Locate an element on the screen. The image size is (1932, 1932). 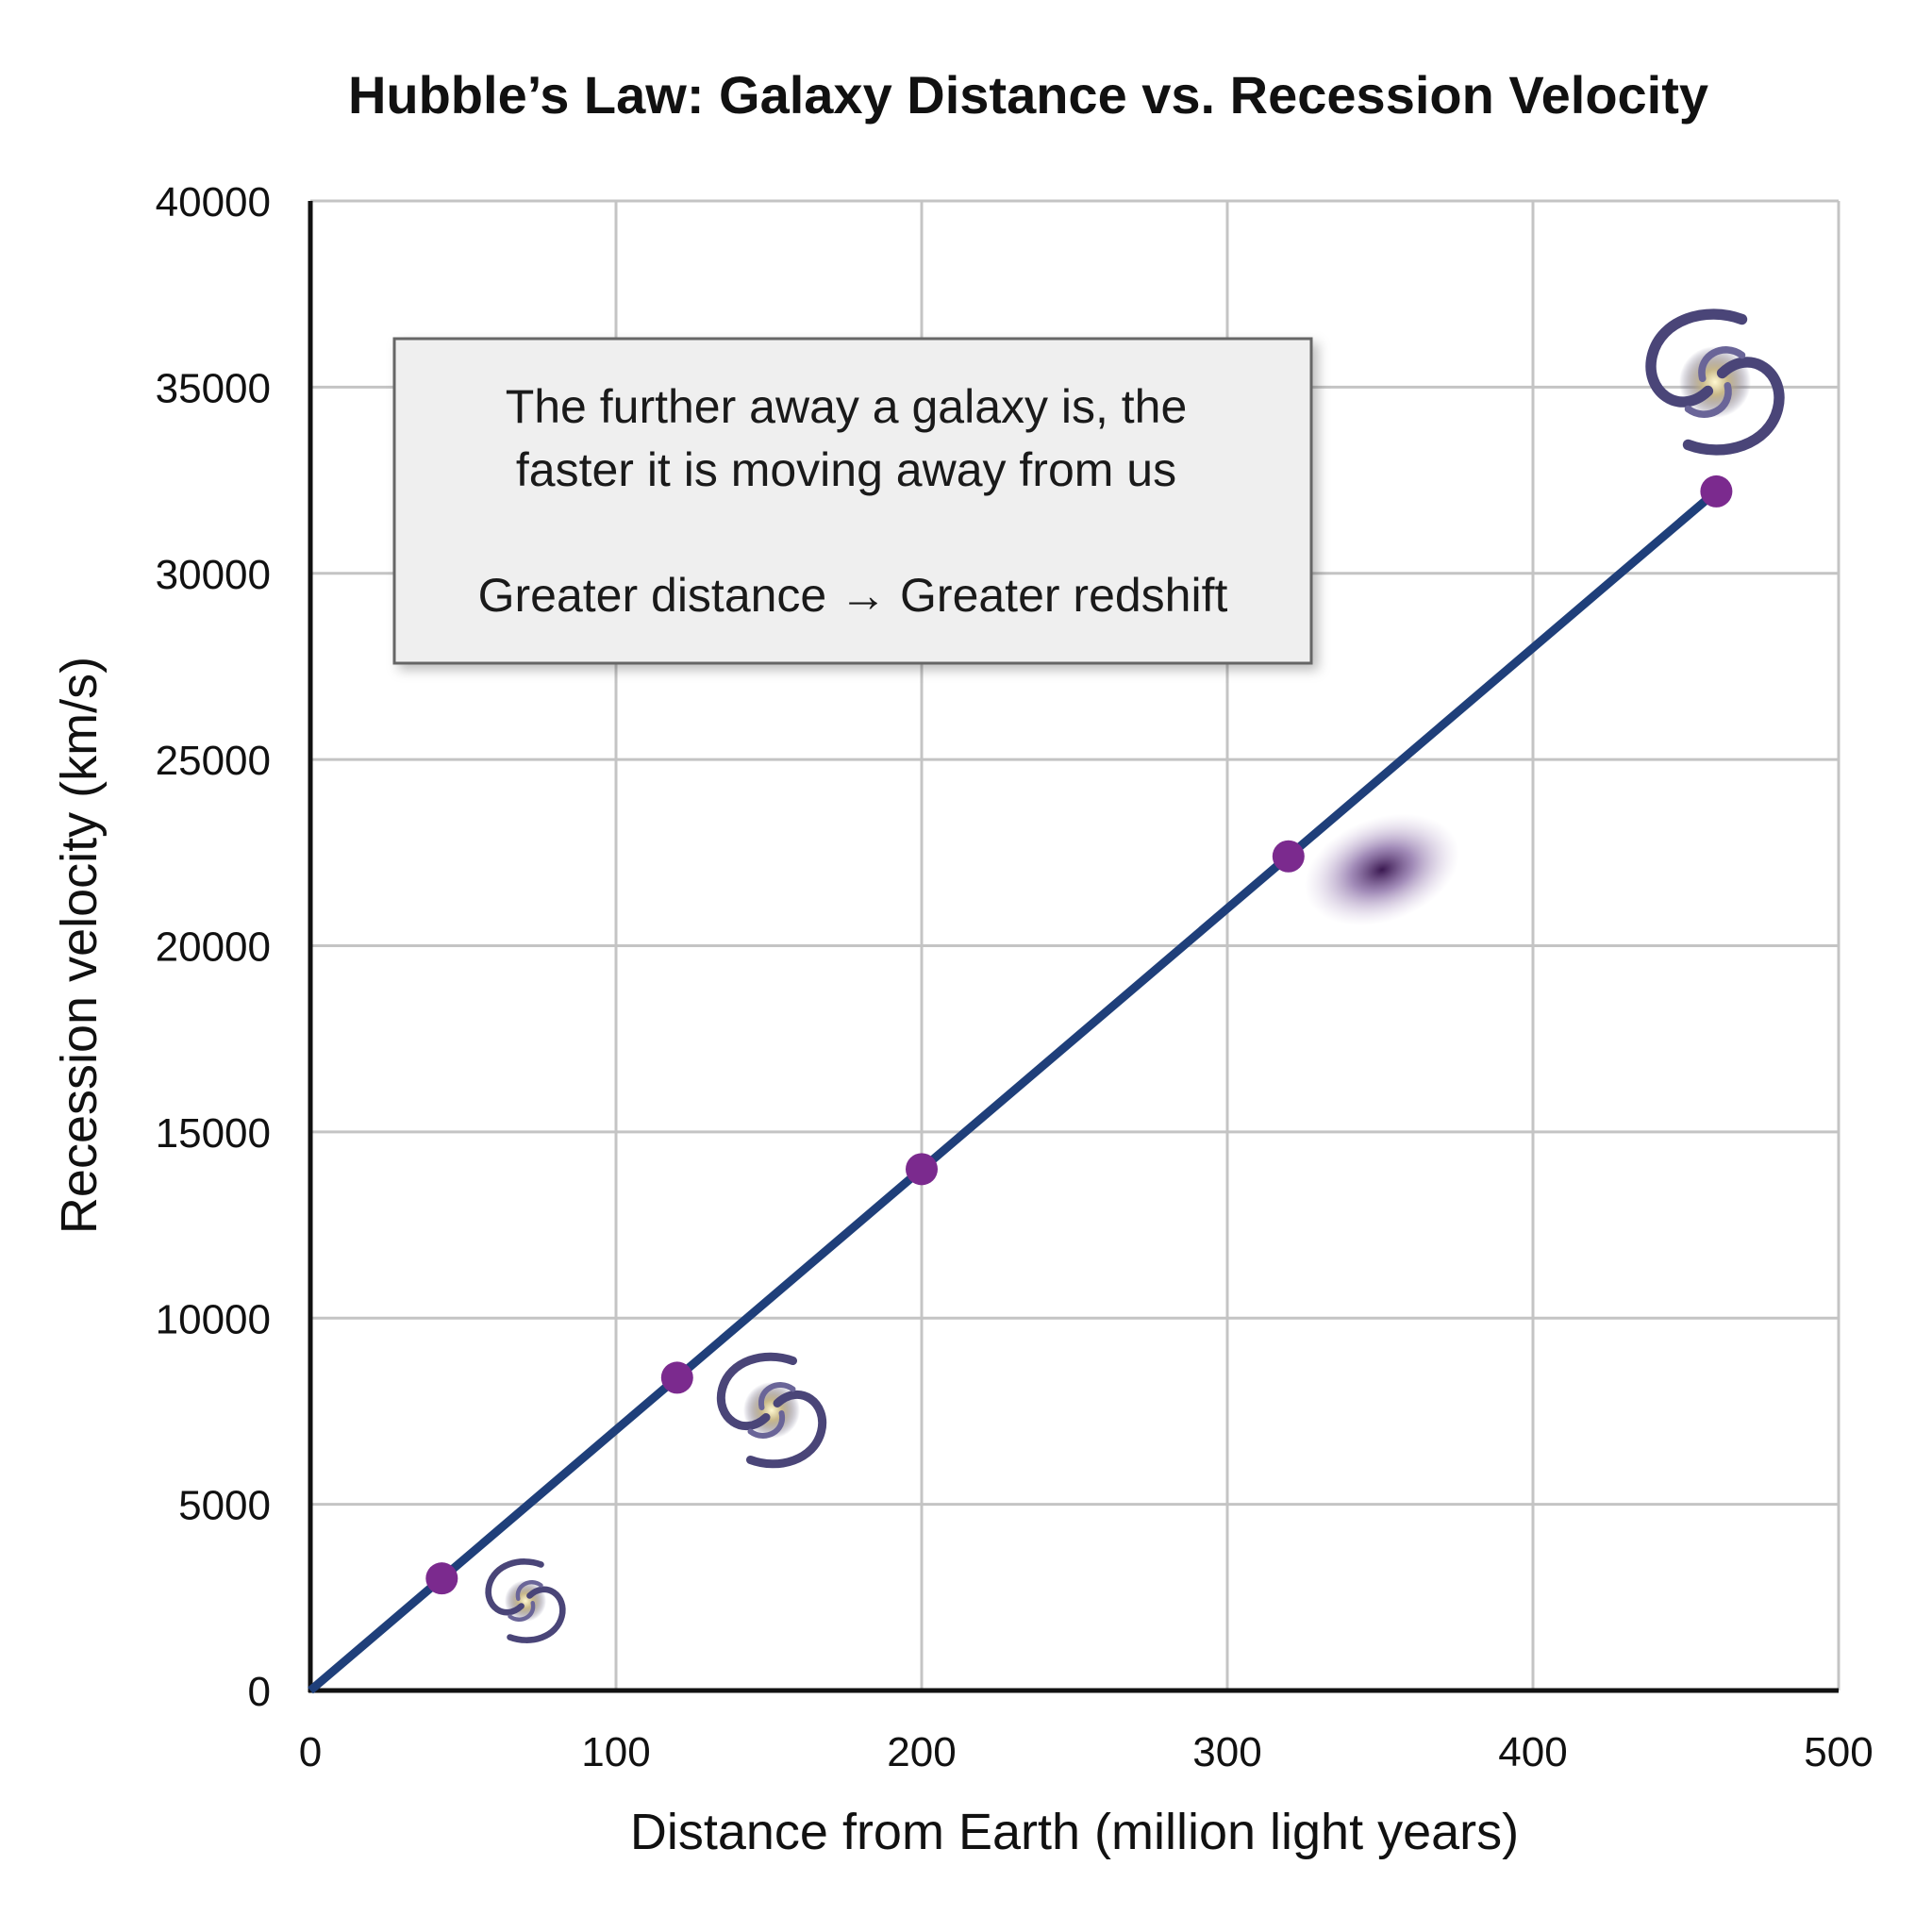
y-tick-label: 15000 is located at coordinates (213, 1133).